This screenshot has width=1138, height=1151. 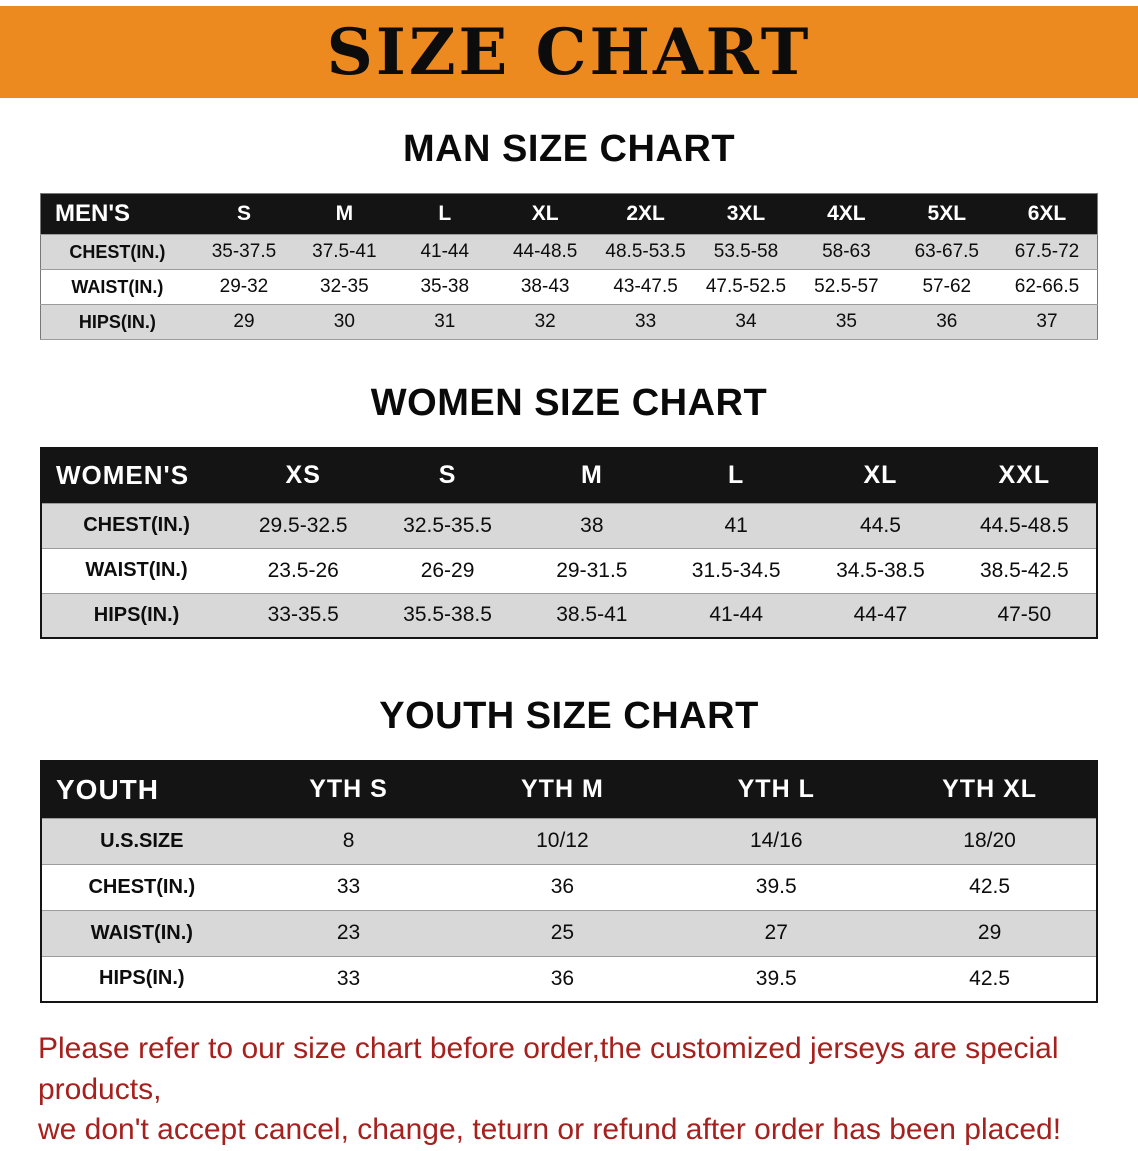 What do you see at coordinates (545, 286) in the screenshot?
I see `measurement-value: 38-43` at bounding box center [545, 286].